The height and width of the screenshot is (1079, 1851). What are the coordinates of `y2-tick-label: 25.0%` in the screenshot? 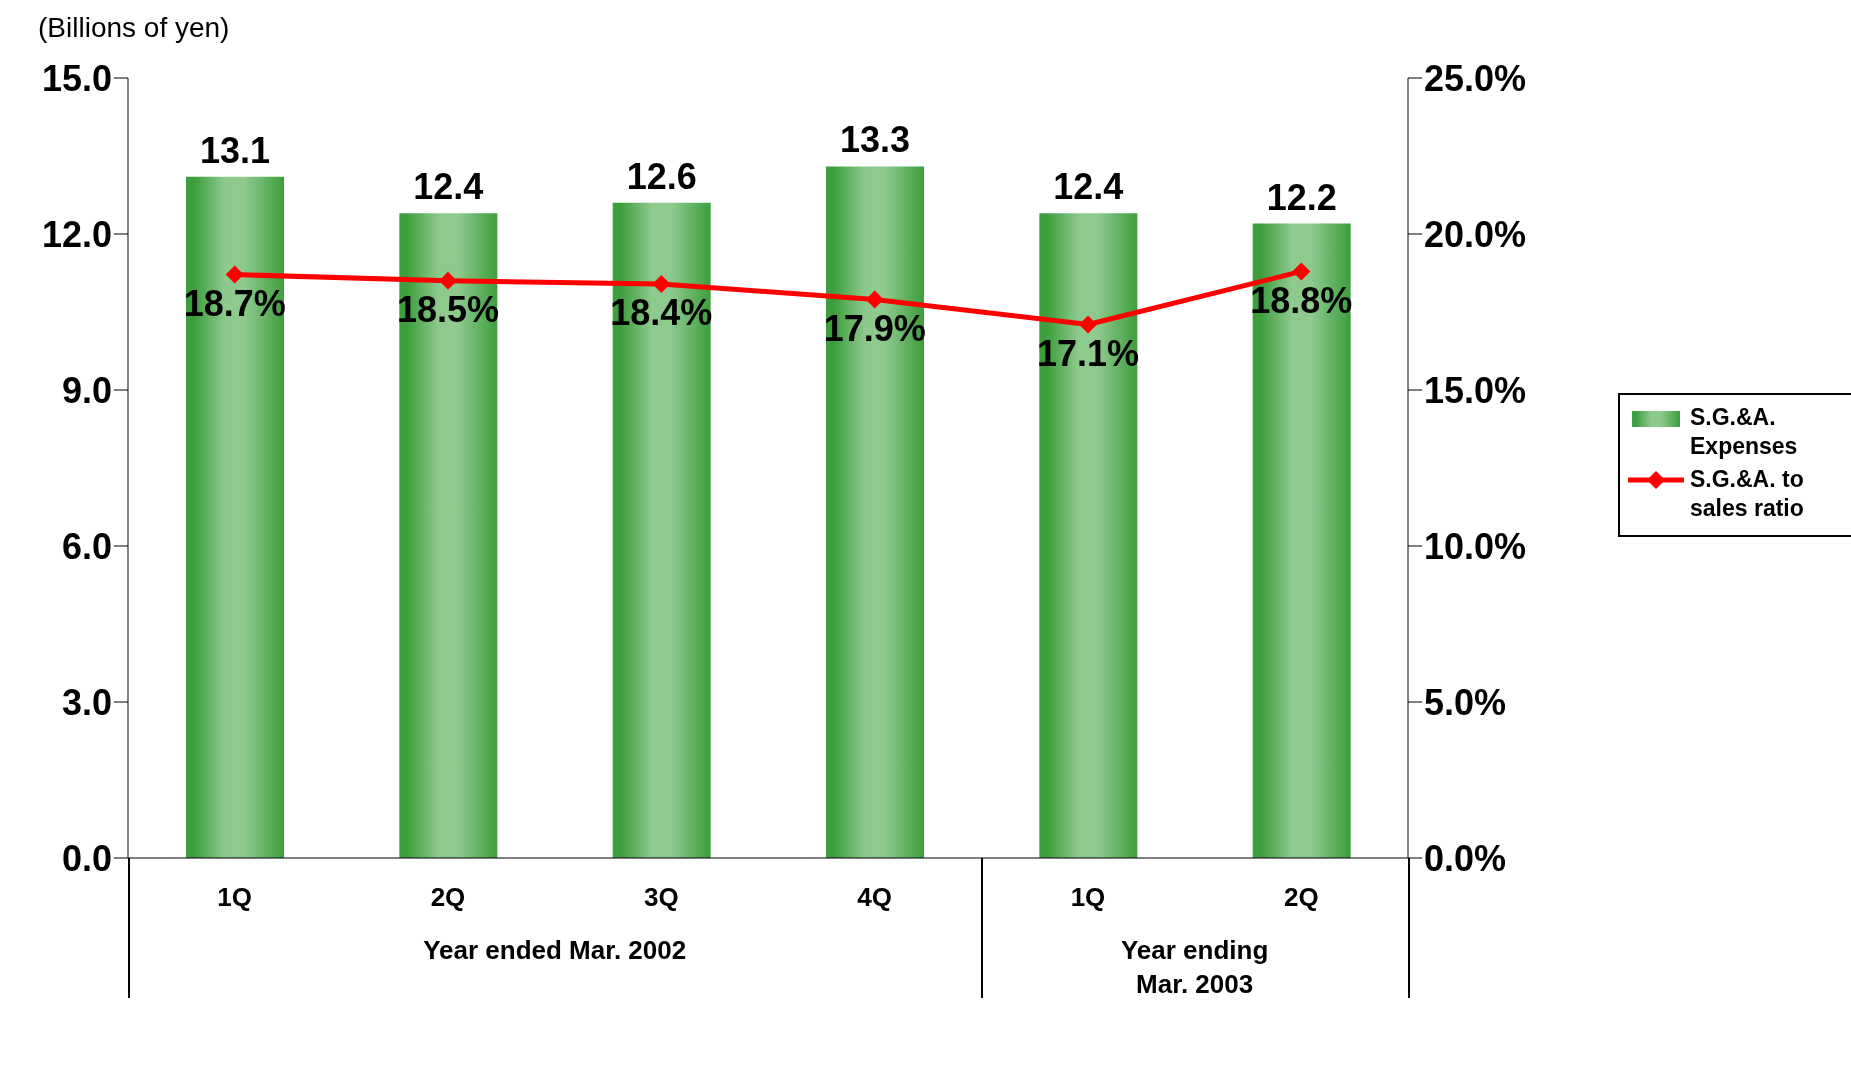 It's located at (1475, 78).